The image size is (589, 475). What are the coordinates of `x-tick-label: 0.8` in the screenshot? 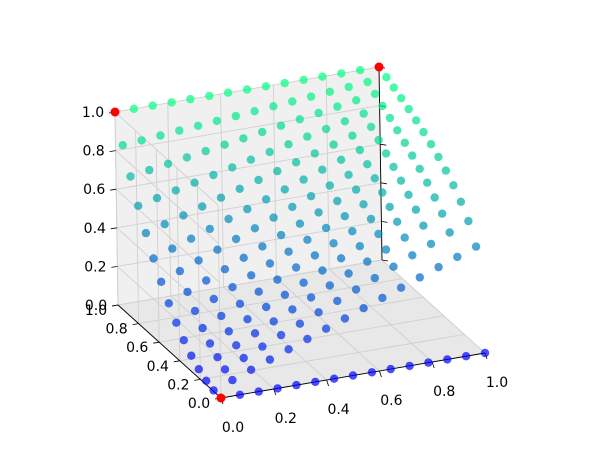 It's located at (444, 392).